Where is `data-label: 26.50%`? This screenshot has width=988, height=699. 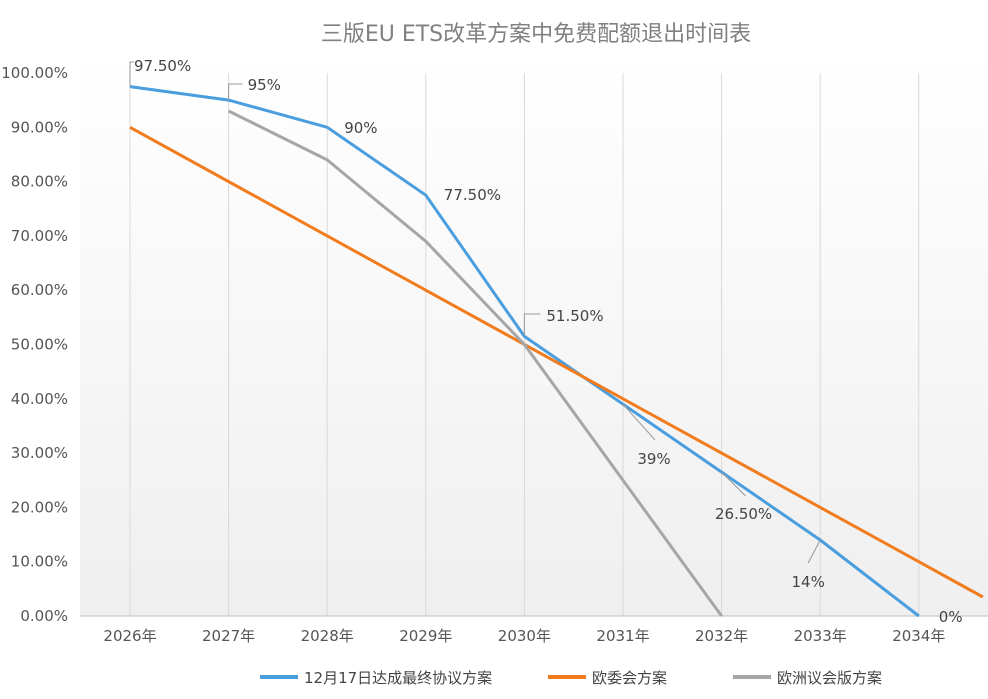
data-label: 26.50% is located at coordinates (743, 514).